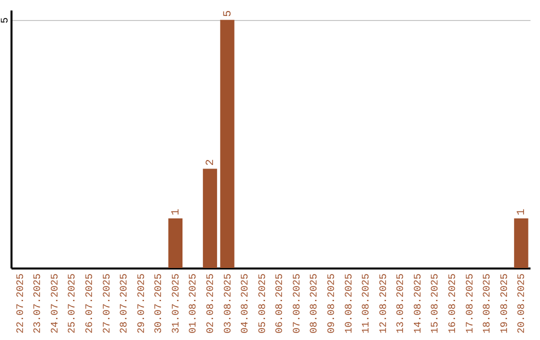  I want to click on x-tick-label: 31.07.2025, so click(176, 304).